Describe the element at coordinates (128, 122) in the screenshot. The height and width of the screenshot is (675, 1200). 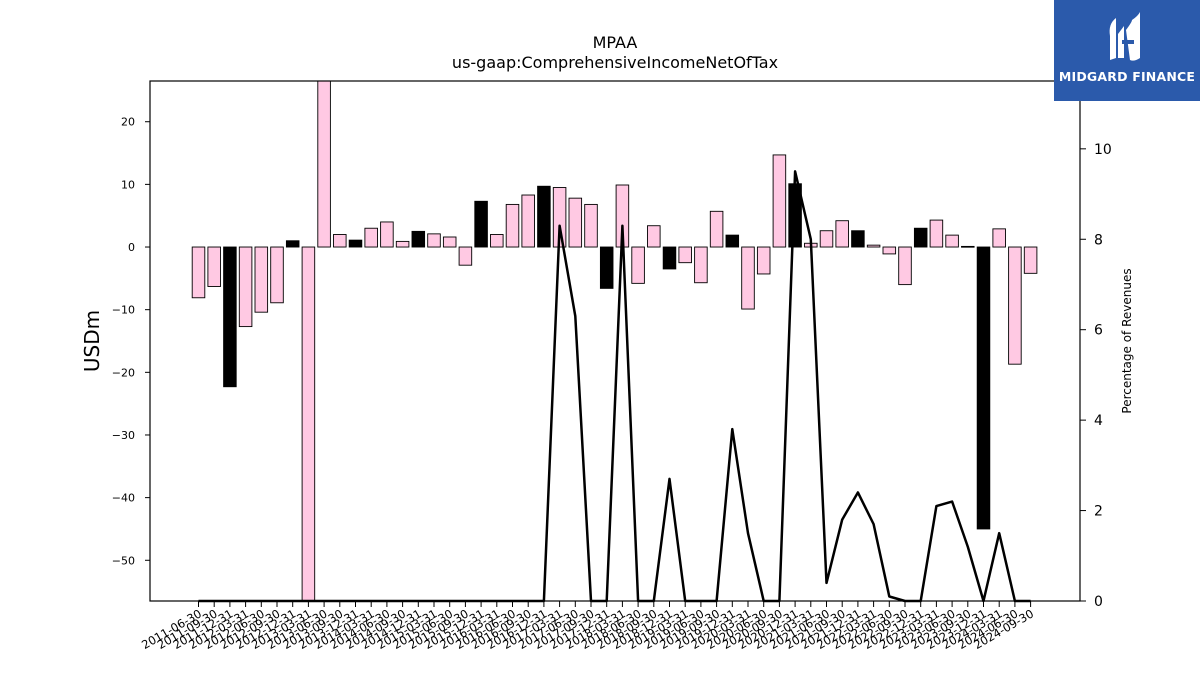
I see `y-tick-label: 20` at that location.